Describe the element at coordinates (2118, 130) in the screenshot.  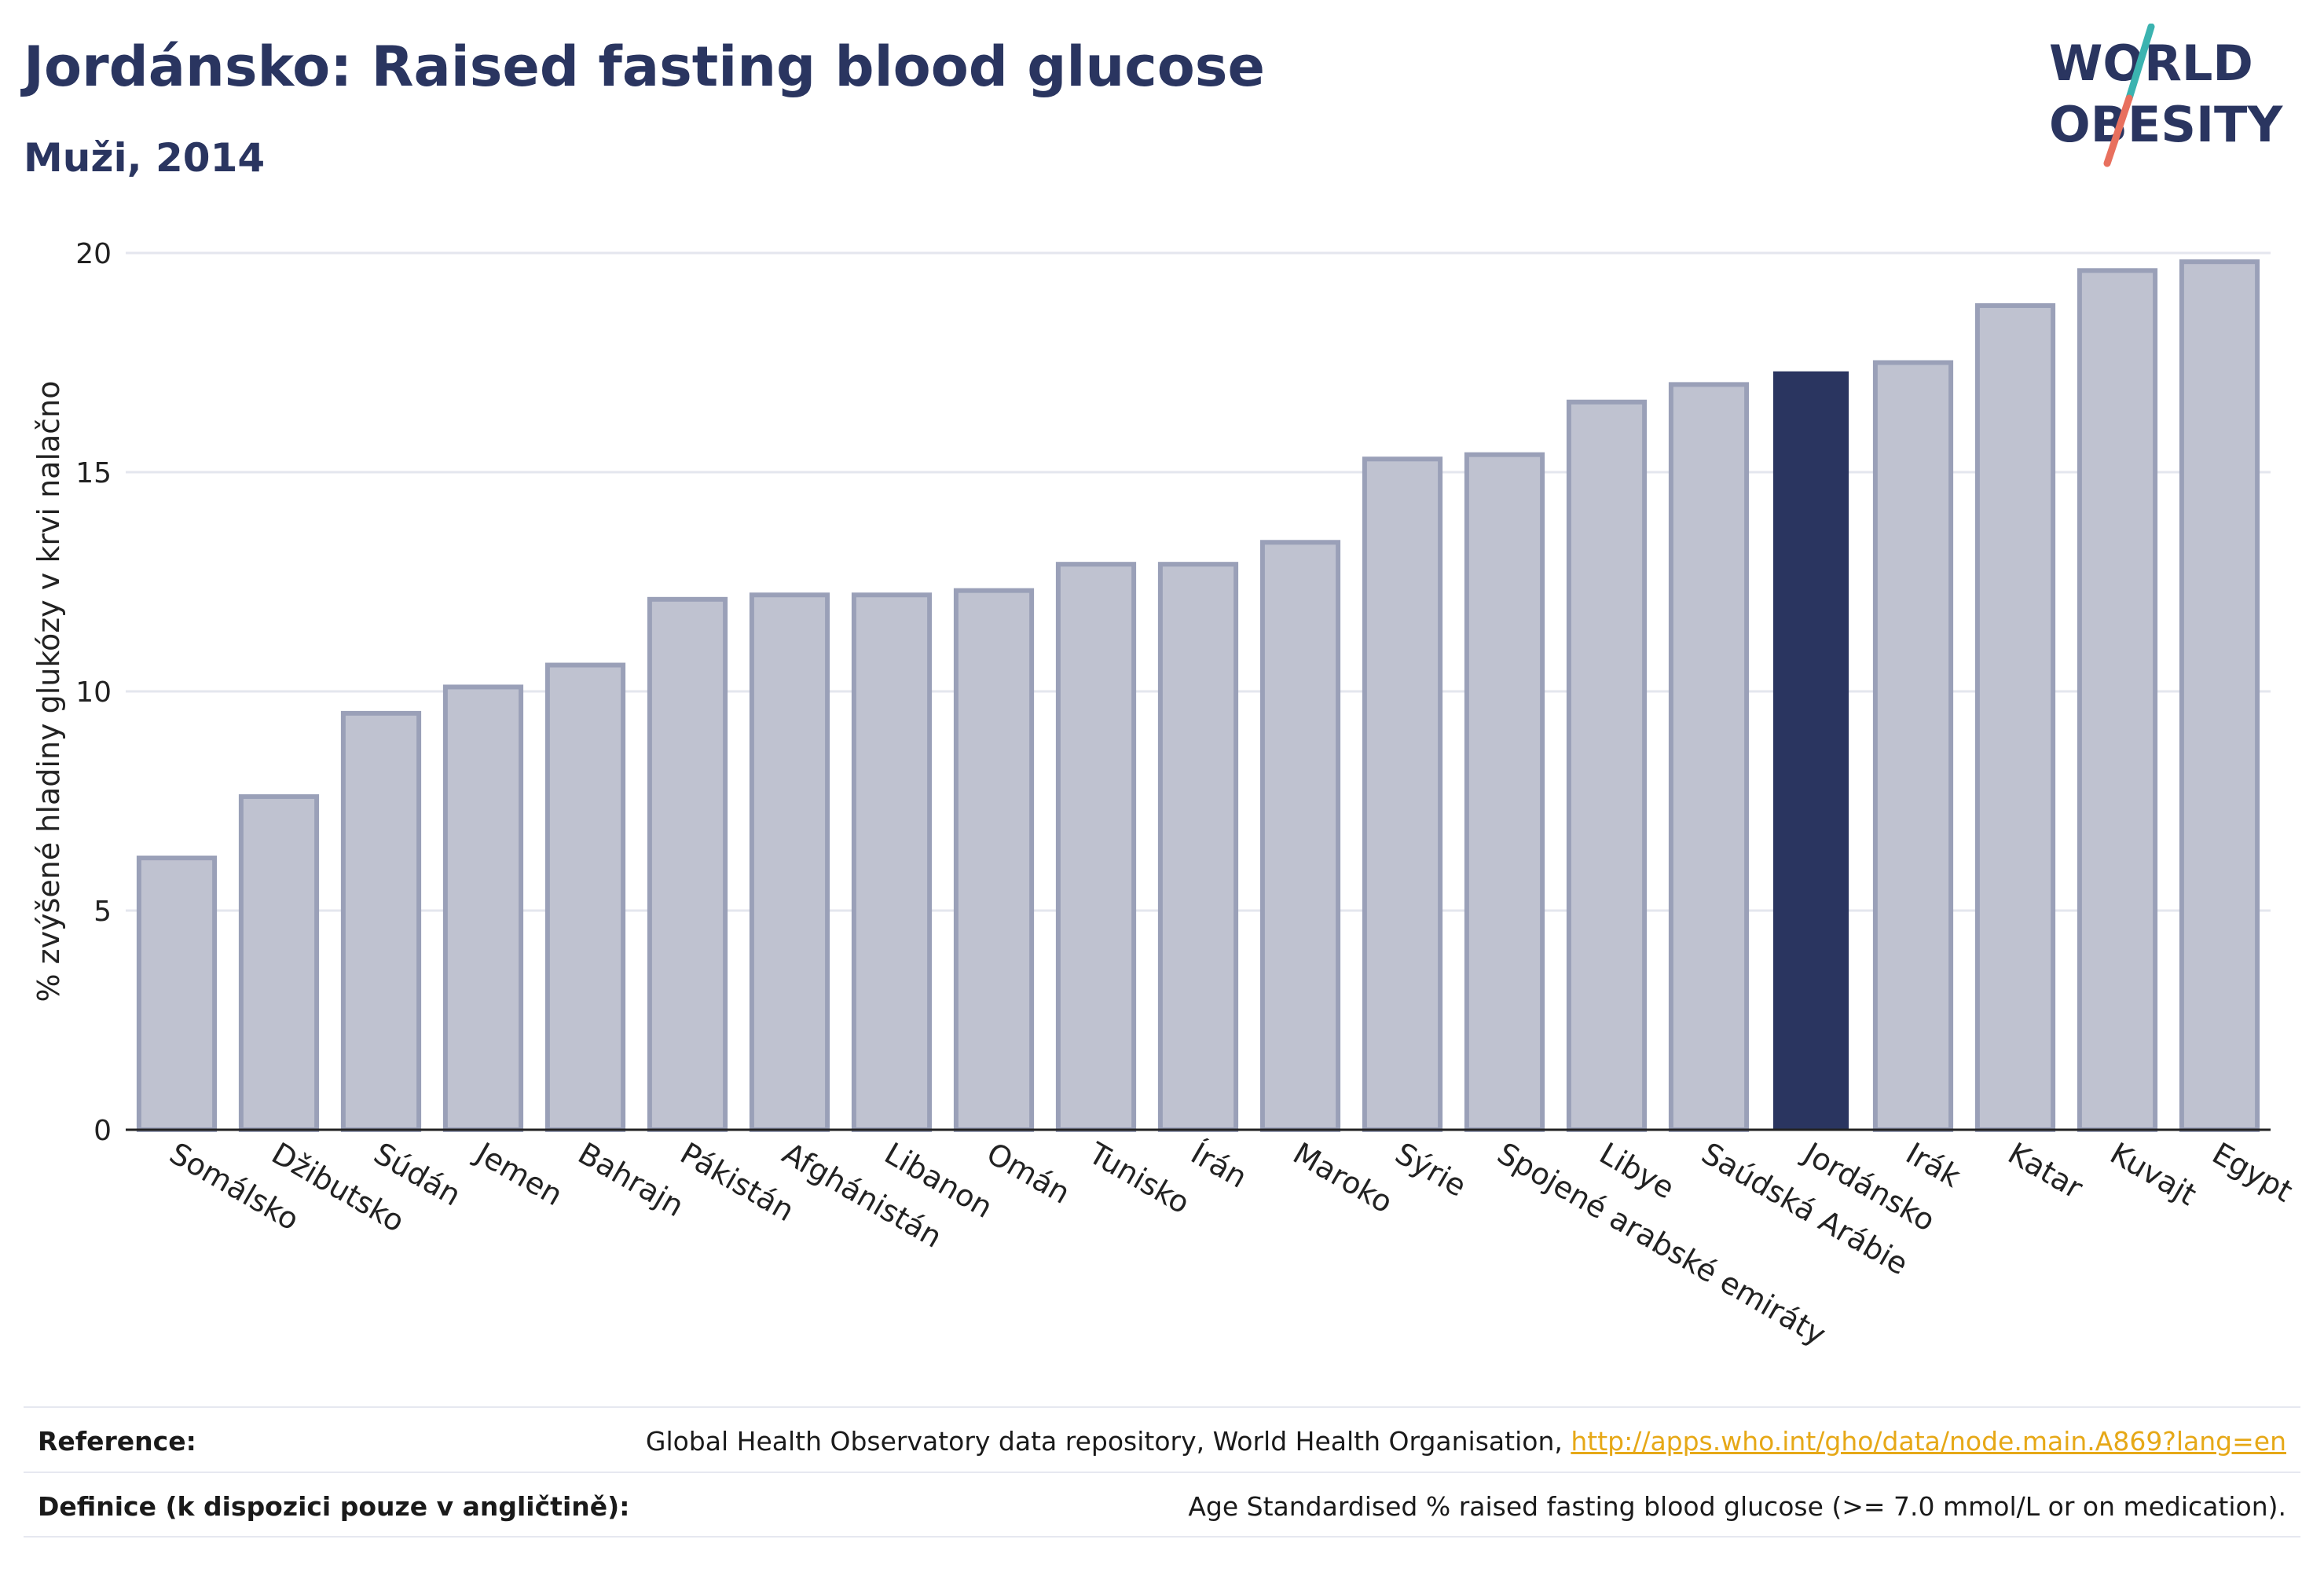
I see `logo-slash-coral` at that location.